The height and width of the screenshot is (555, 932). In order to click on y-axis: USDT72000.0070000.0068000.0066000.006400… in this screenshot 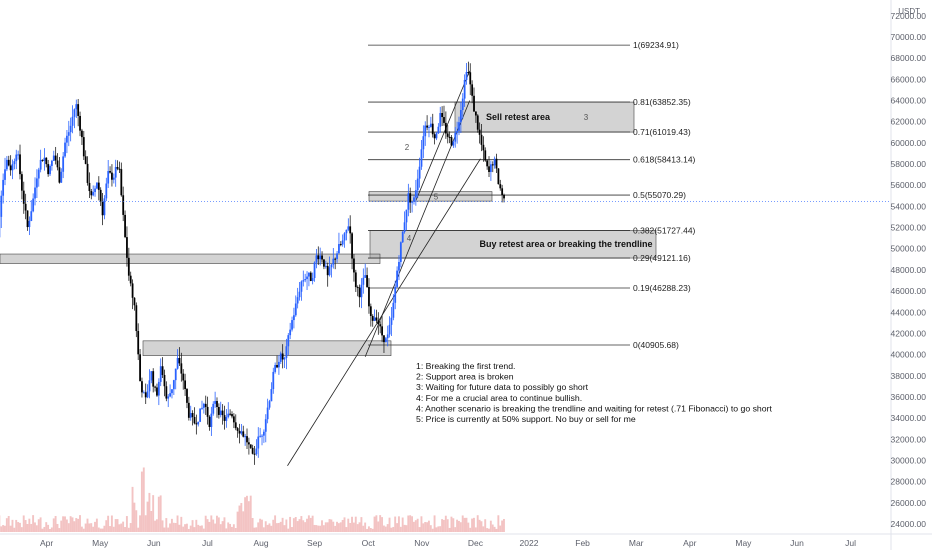, I will do `click(911, 275)`.